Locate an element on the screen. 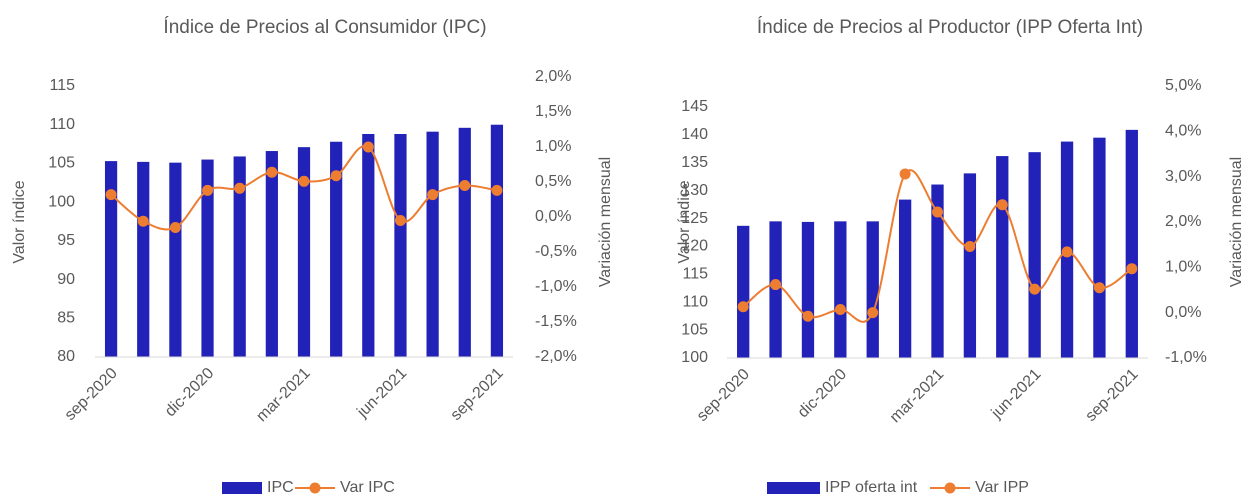 This screenshot has height=499, width=1258. y-tick-label: 95 is located at coordinates (66, 240).